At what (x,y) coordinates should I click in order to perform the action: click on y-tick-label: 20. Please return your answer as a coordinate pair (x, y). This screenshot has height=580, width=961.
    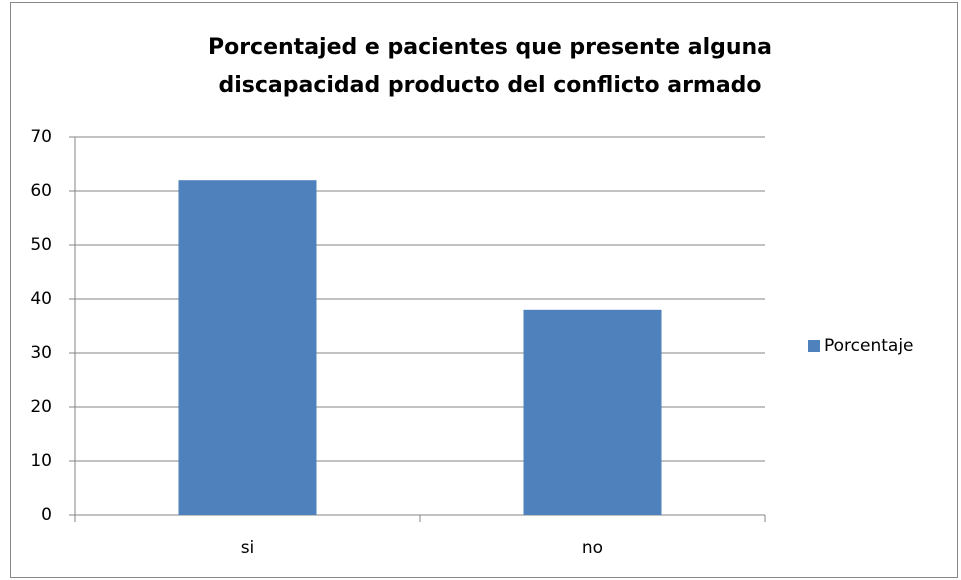
    Looking at the image, I should click on (41, 407).